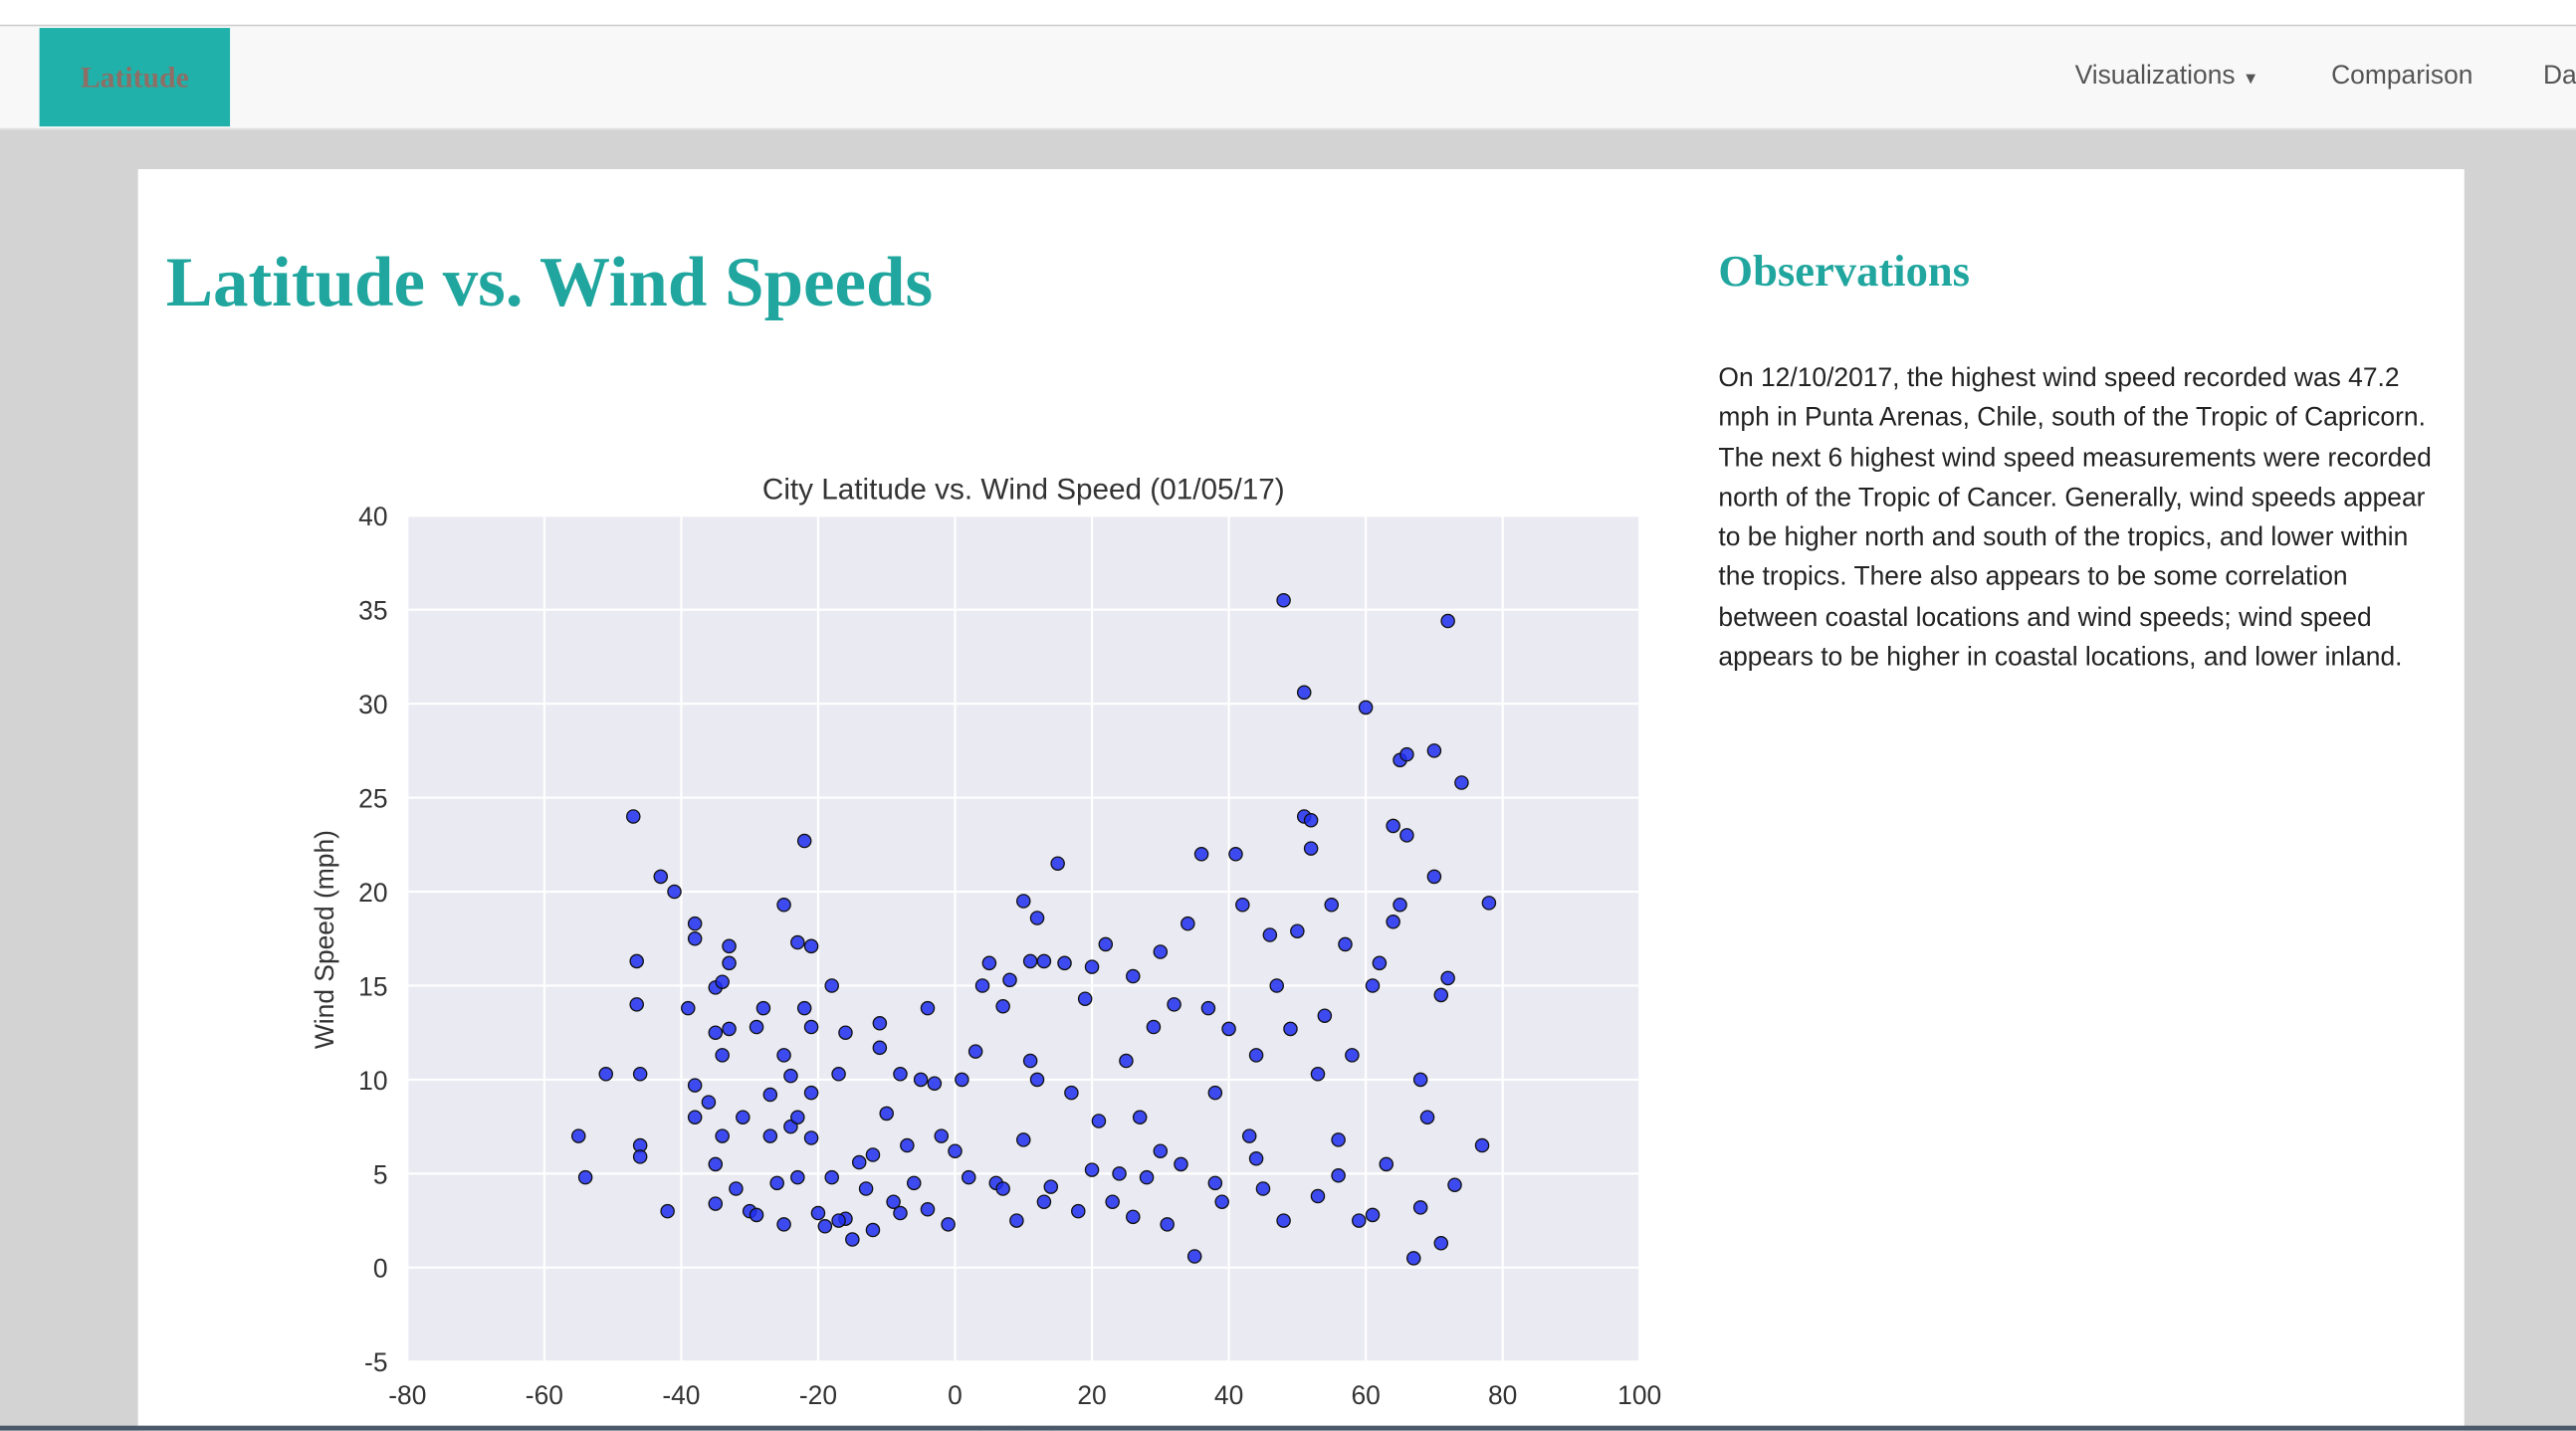  I want to click on nav-item: Comparison, so click(2402, 76).